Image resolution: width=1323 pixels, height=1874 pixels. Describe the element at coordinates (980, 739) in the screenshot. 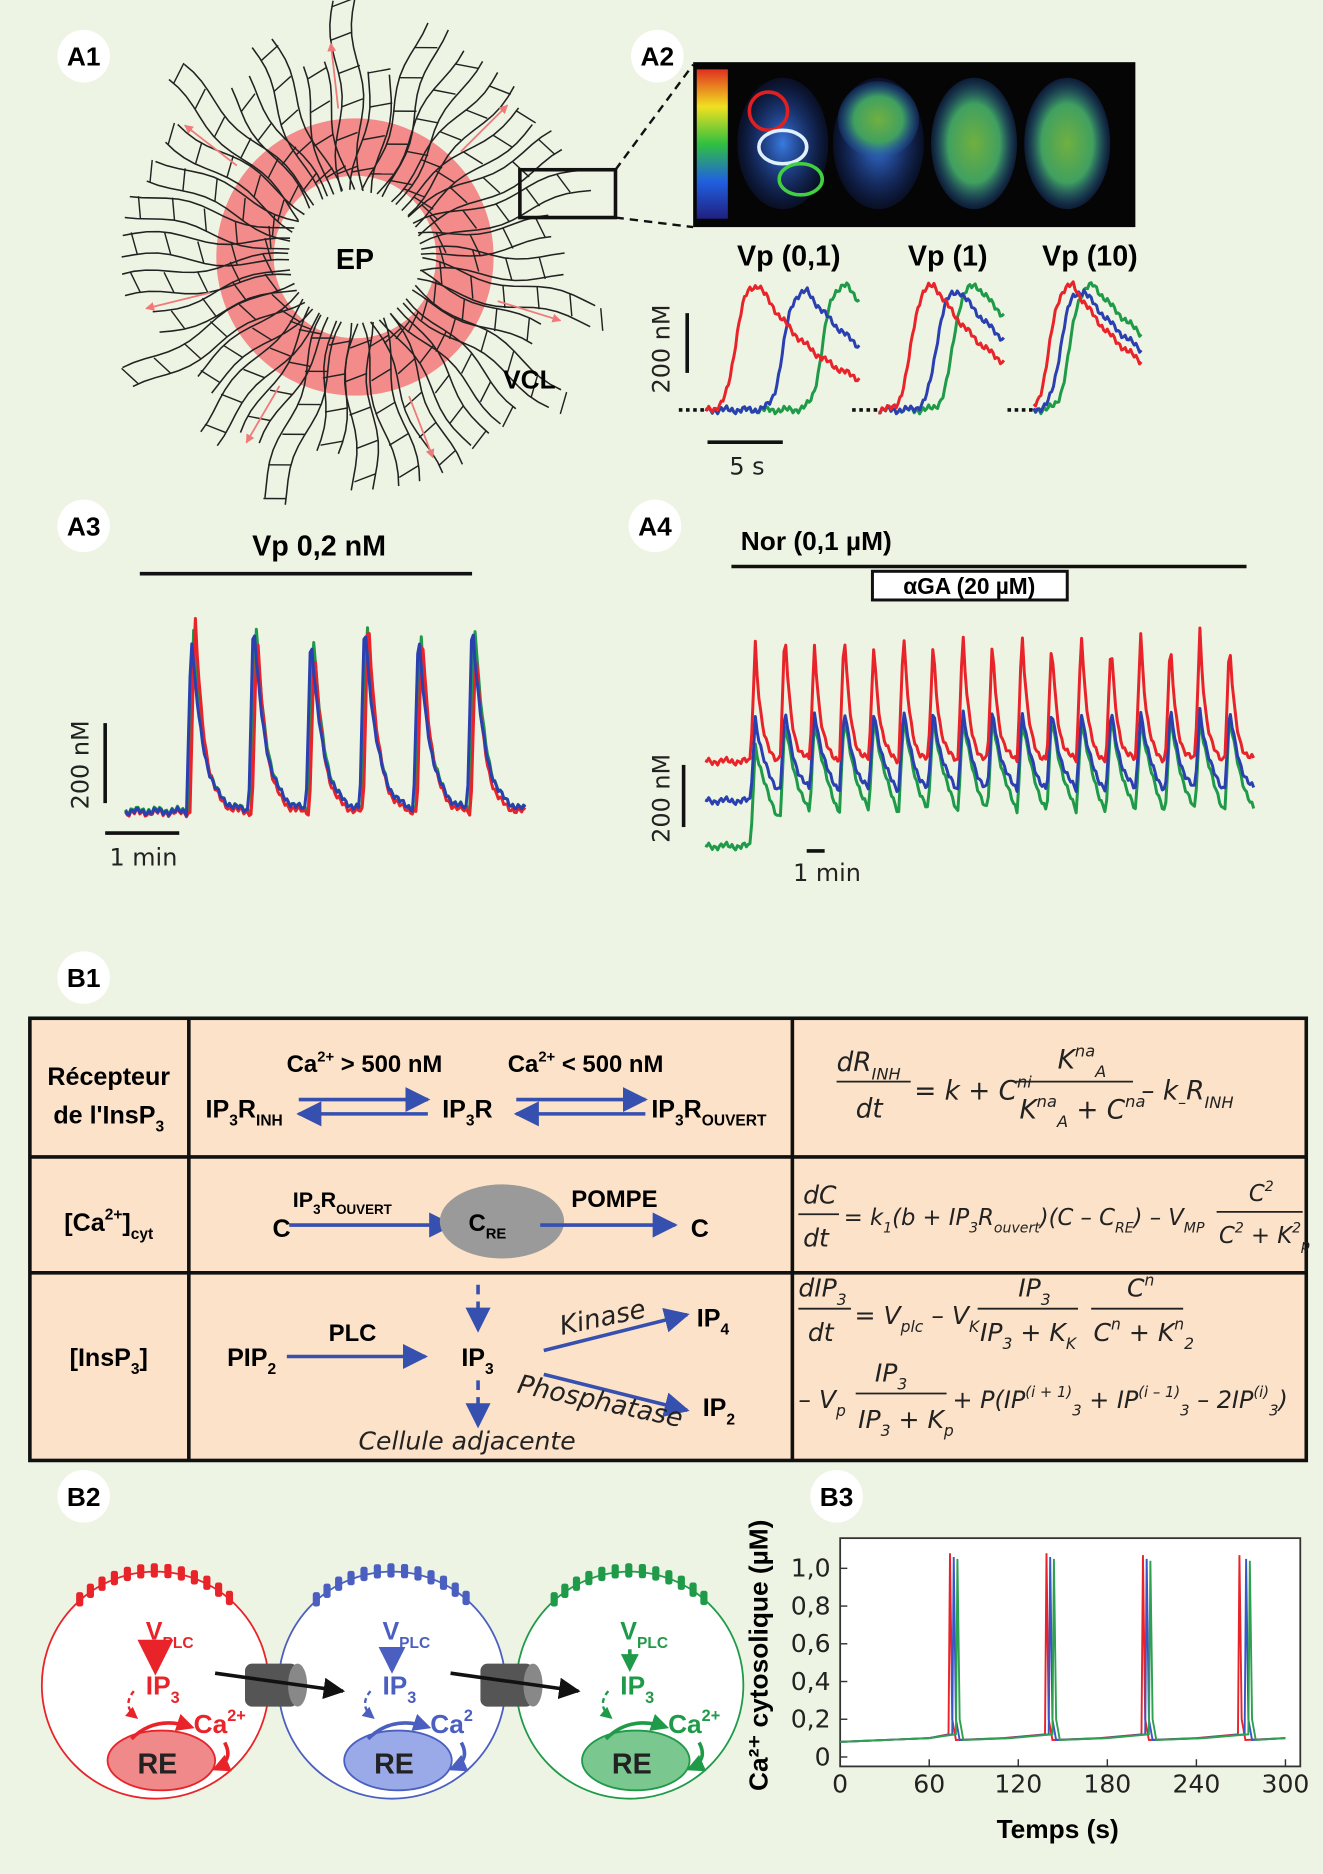

I see `traces` at that location.